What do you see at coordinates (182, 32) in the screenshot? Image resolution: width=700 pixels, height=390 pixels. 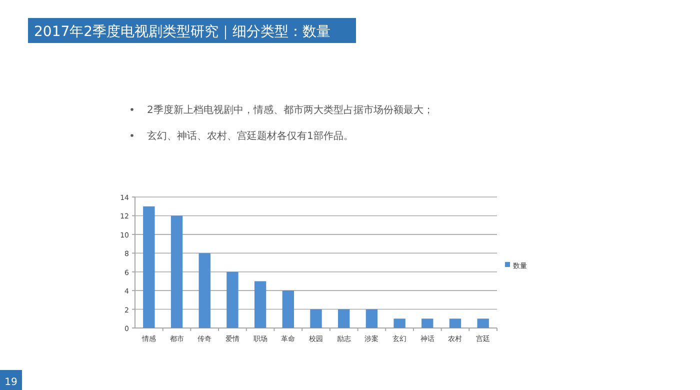 I see `chart-title: 2017年2季度电视剧类型研究｜细分类型：数量` at bounding box center [182, 32].